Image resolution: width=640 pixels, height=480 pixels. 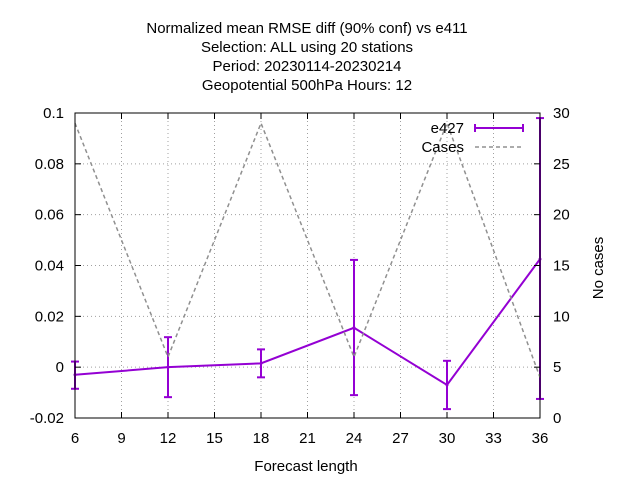 What do you see at coordinates (561, 164) in the screenshot?
I see `y2-tick-label: 25` at bounding box center [561, 164].